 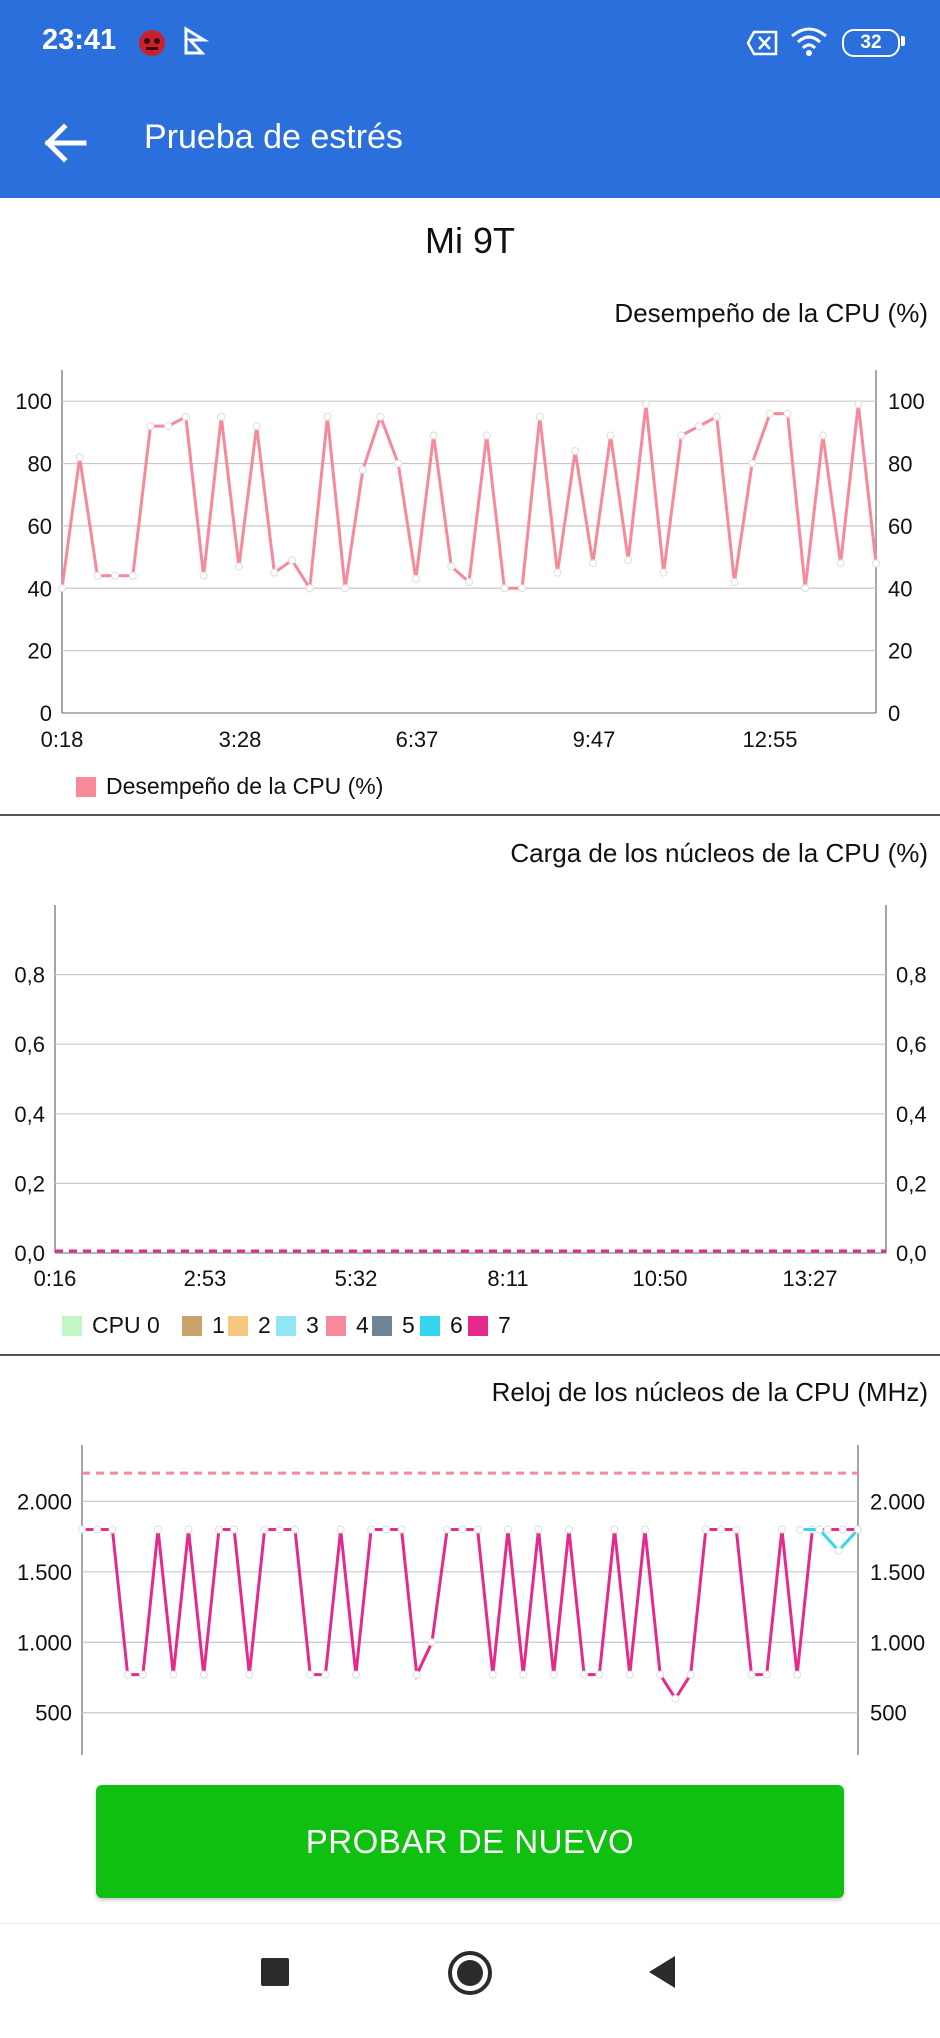 What do you see at coordinates (62, 739) in the screenshot?
I see `x-tick-label: 0:18` at bounding box center [62, 739].